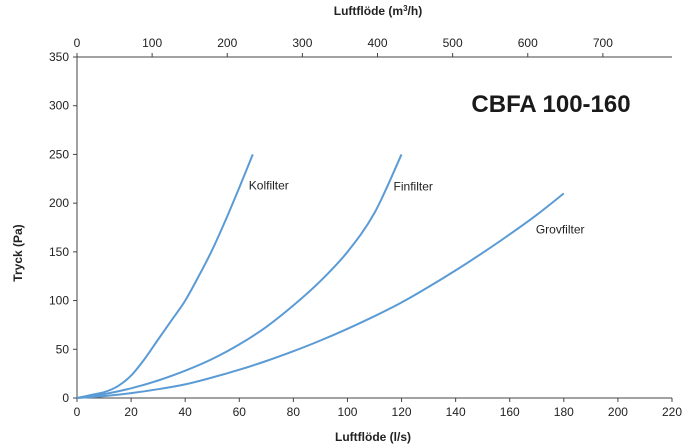 The height and width of the screenshot is (447, 686). Describe the element at coordinates (672, 412) in the screenshot. I see `x-tick-label: 220` at that location.